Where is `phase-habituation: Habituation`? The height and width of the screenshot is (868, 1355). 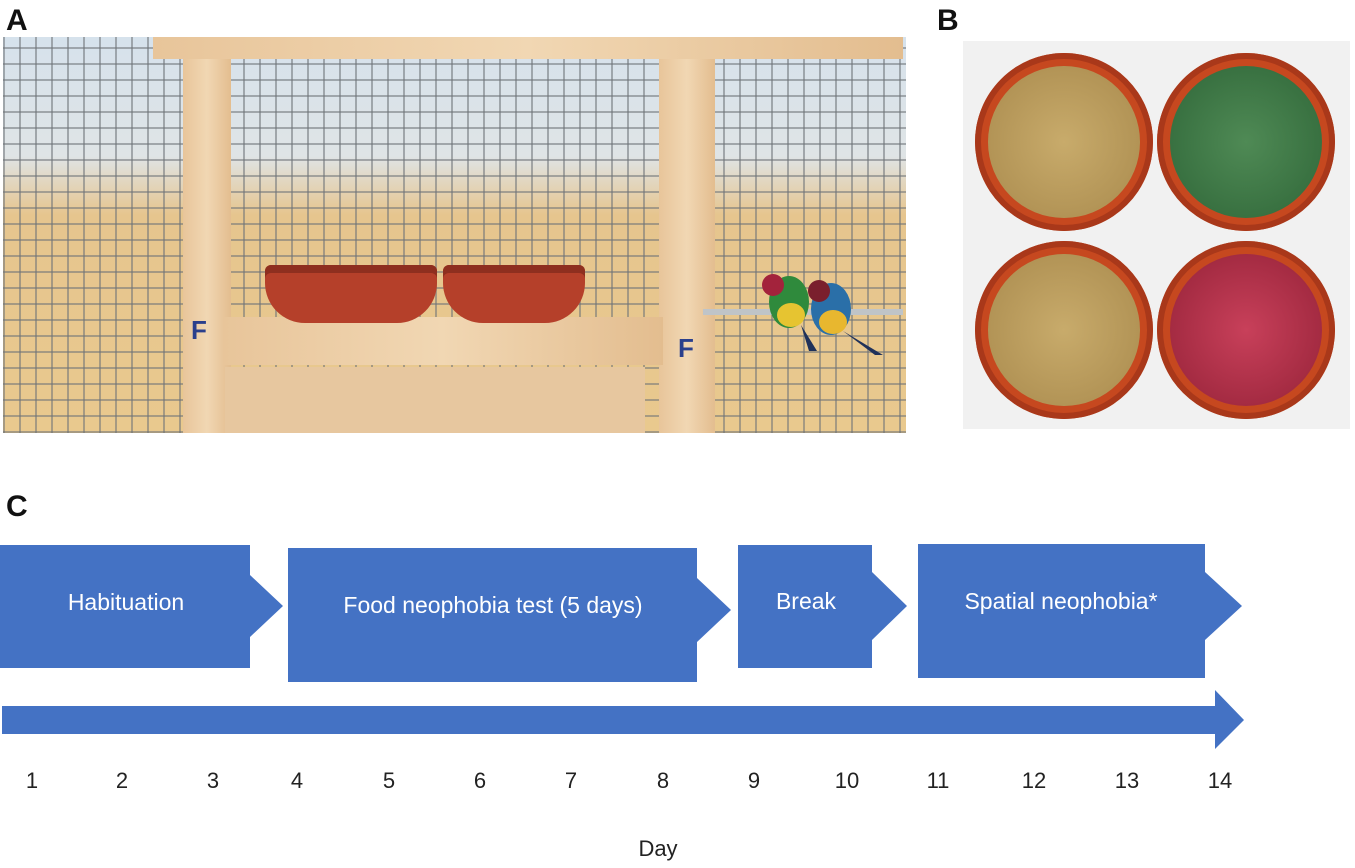
phase-habituation: Habituation is located at coordinates (141, 606).